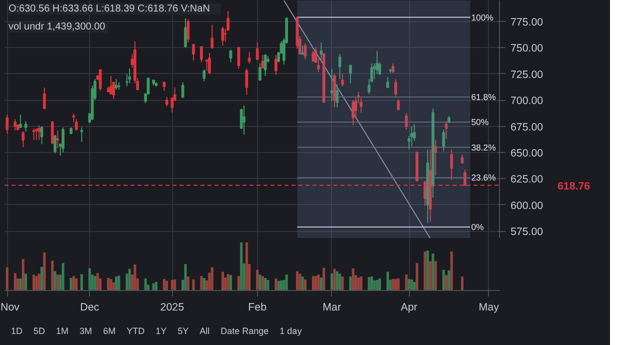  Describe the element at coordinates (483, 177) in the screenshot. I see `series-label: 23.6%` at that location.